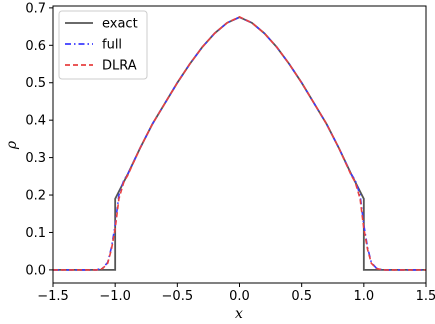 Image resolution: width=435 pixels, height=324 pixels. Describe the element at coordinates (115, 296) in the screenshot. I see `x-tick-label: −1.0` at that location.